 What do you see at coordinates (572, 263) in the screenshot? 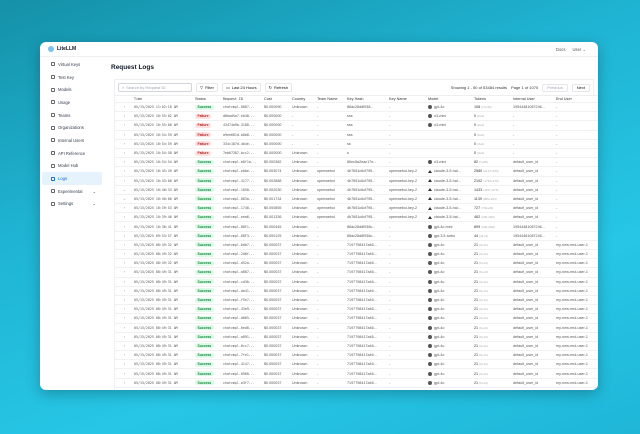
I see `end-user-cell: my-new-end-user-1` at bounding box center [572, 263].